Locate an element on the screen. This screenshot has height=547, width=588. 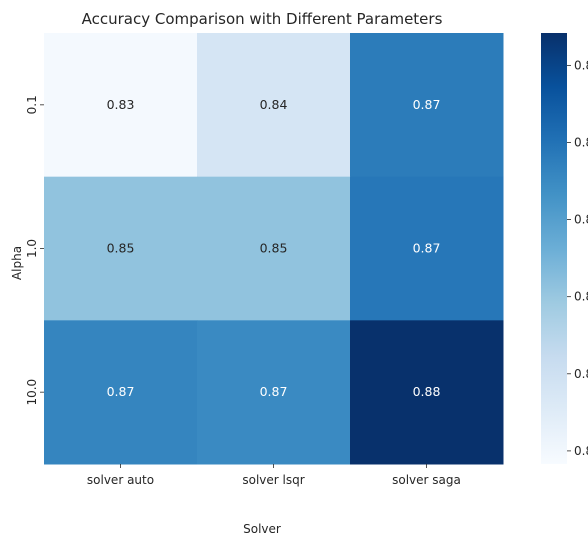
cell-value-label: 0.84 is located at coordinates (274, 104).